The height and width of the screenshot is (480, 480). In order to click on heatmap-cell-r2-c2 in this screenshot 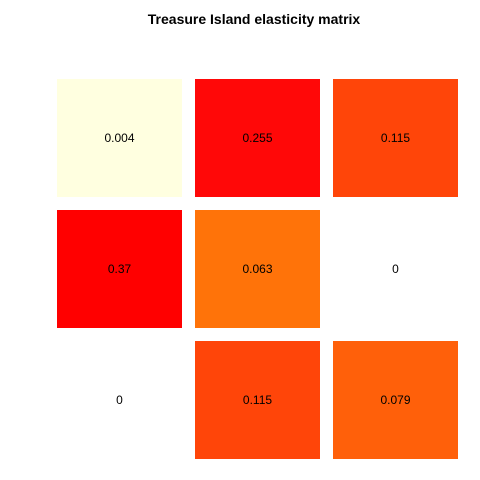, I will do `click(257, 269)`.